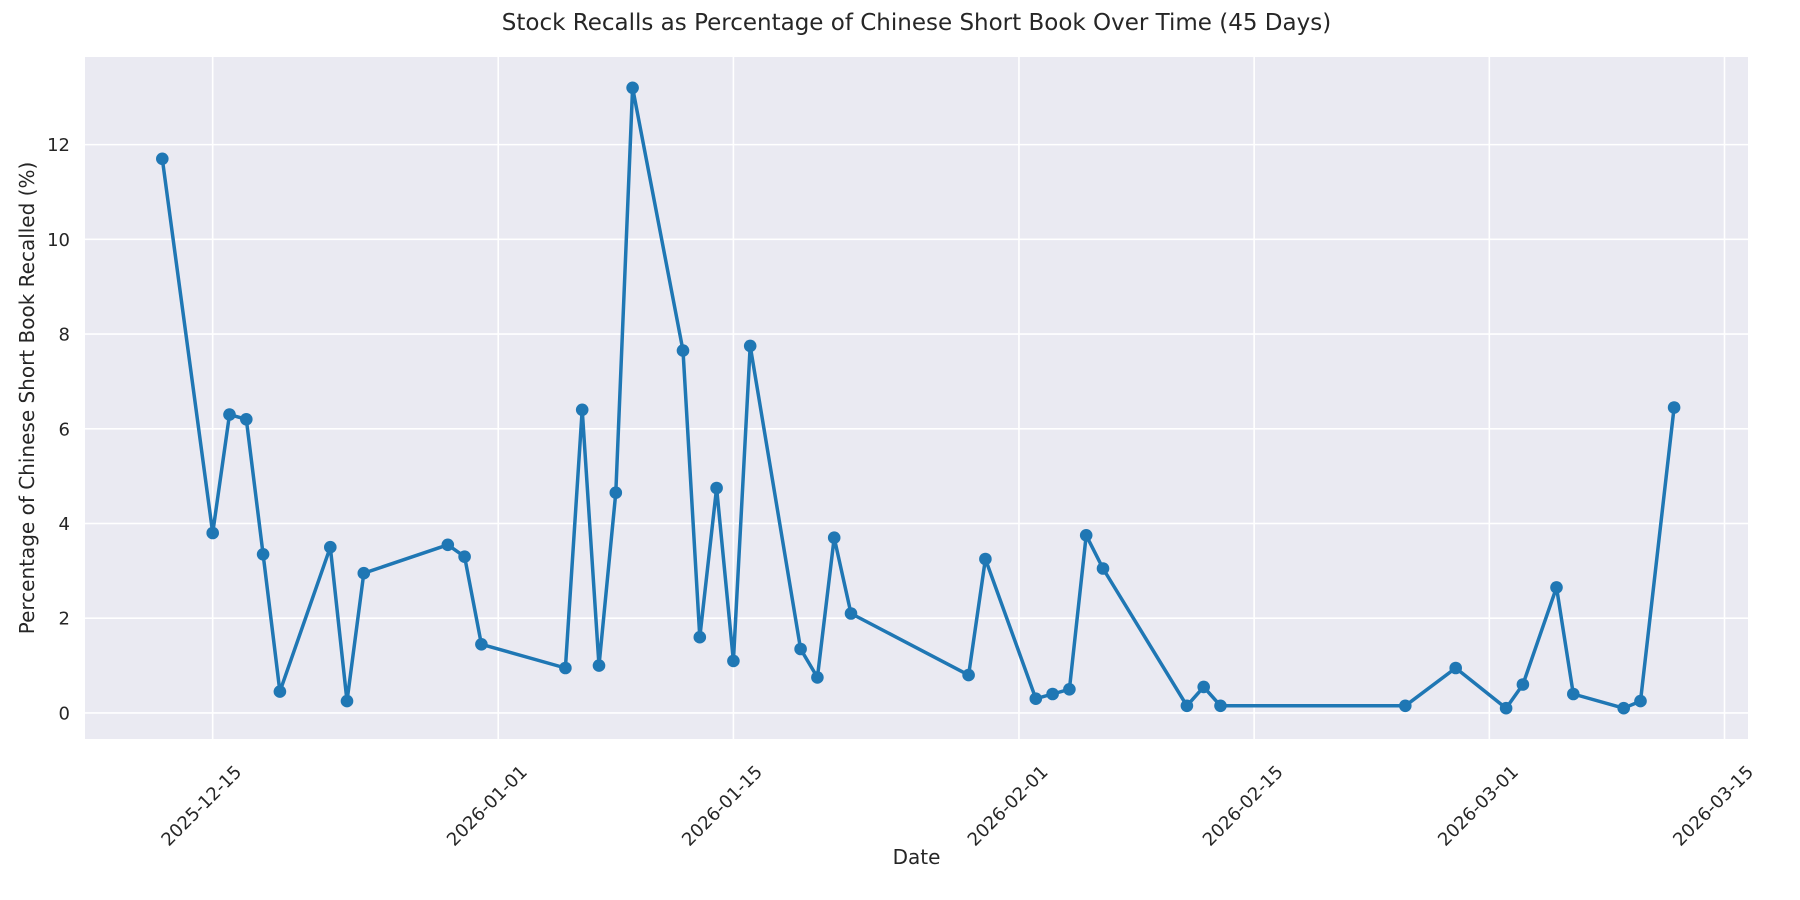 The height and width of the screenshot is (900, 1800). What do you see at coordinates (1713, 806) in the screenshot?
I see `x-tick-label: 2026-03-15` at bounding box center [1713, 806].